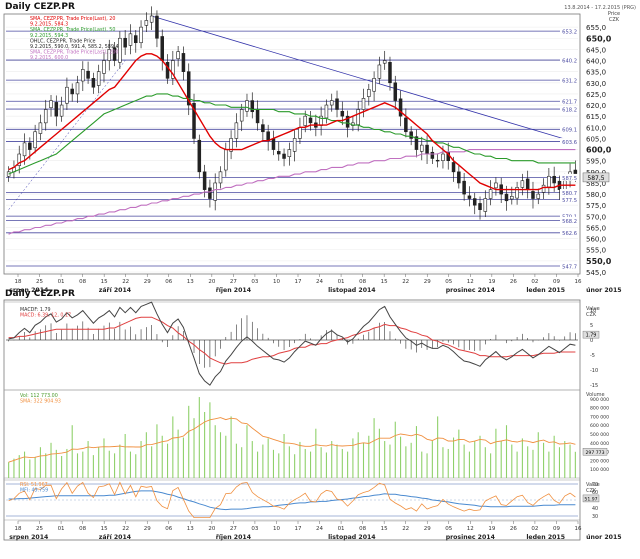 Image resolution: width=640 pixels, height=559 pixels. What do you see at coordinates (599, 261) in the screenshot?
I see `price-tick-label: 550,0` at bounding box center [599, 261].